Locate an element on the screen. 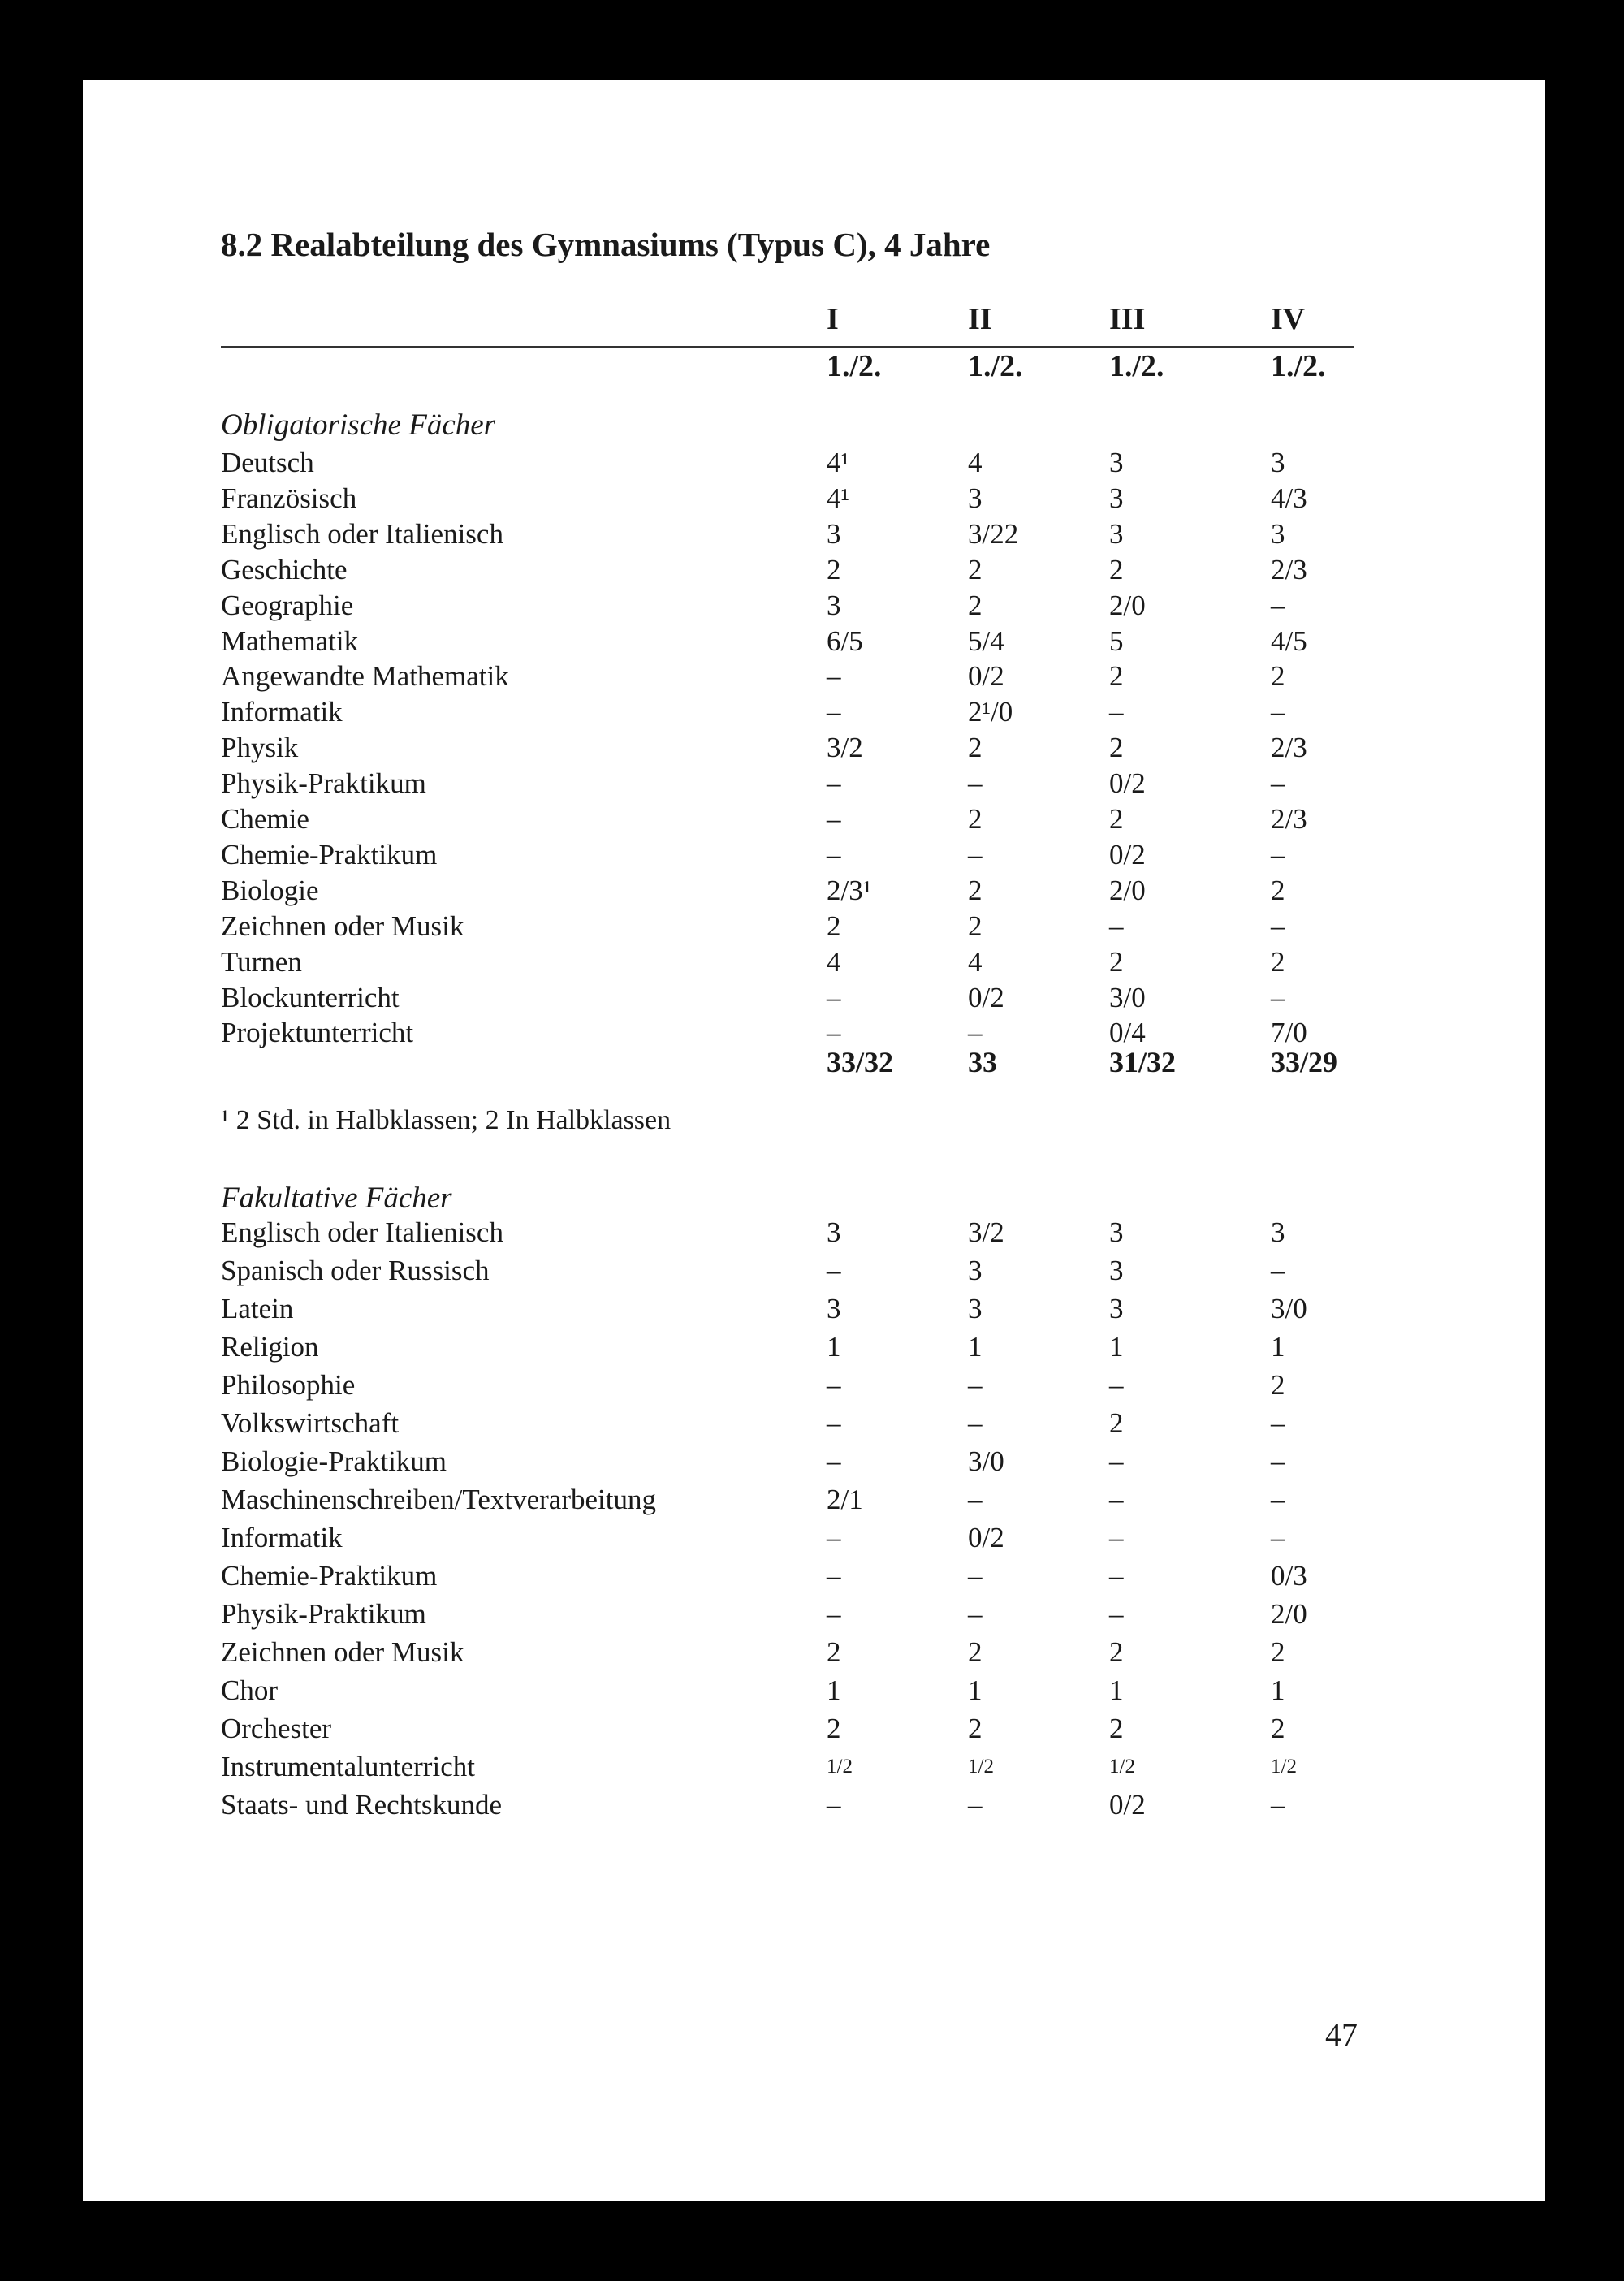  subject-name: Biologie is located at coordinates (270, 890).